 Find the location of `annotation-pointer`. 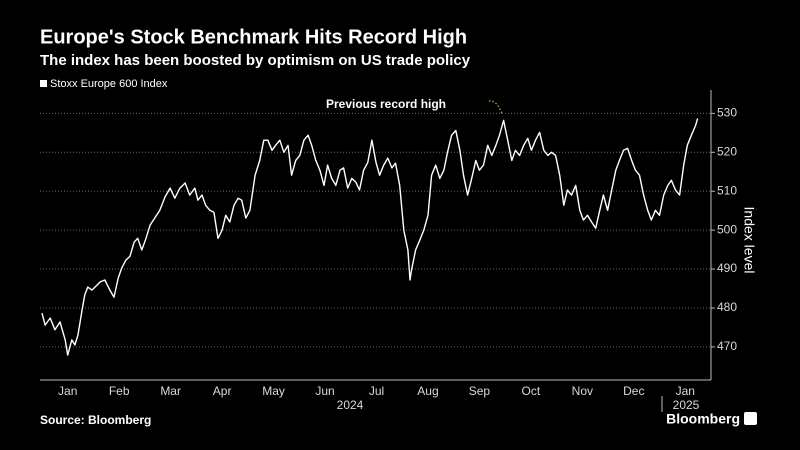

annotation-pointer is located at coordinates (495, 107).